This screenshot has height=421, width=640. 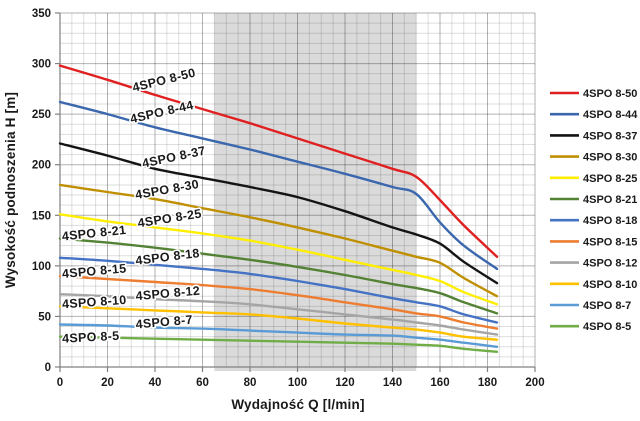 I want to click on curve-label-4spo-8-25: 4SPO 8-25, so click(x=170, y=218).